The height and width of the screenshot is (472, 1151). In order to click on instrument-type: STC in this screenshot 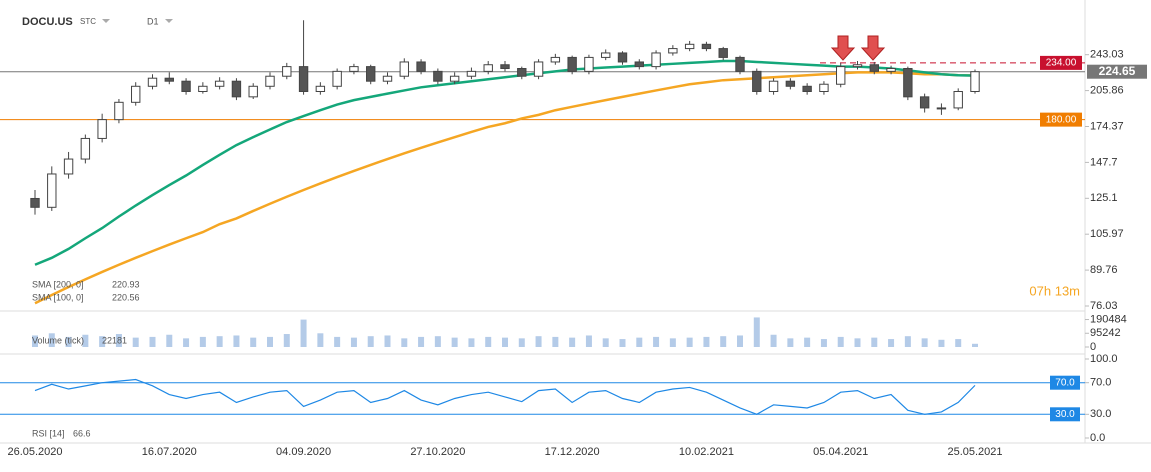, I will do `click(88, 21)`.